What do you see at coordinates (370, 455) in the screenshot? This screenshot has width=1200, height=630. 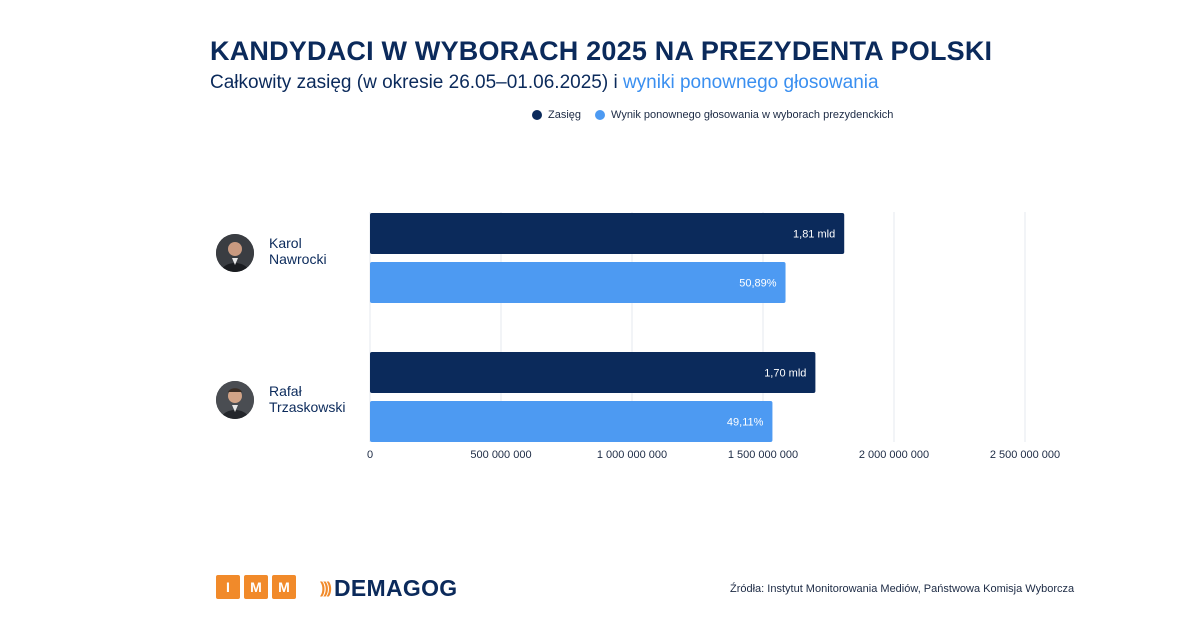 I see `x-tick-label: 0` at bounding box center [370, 455].